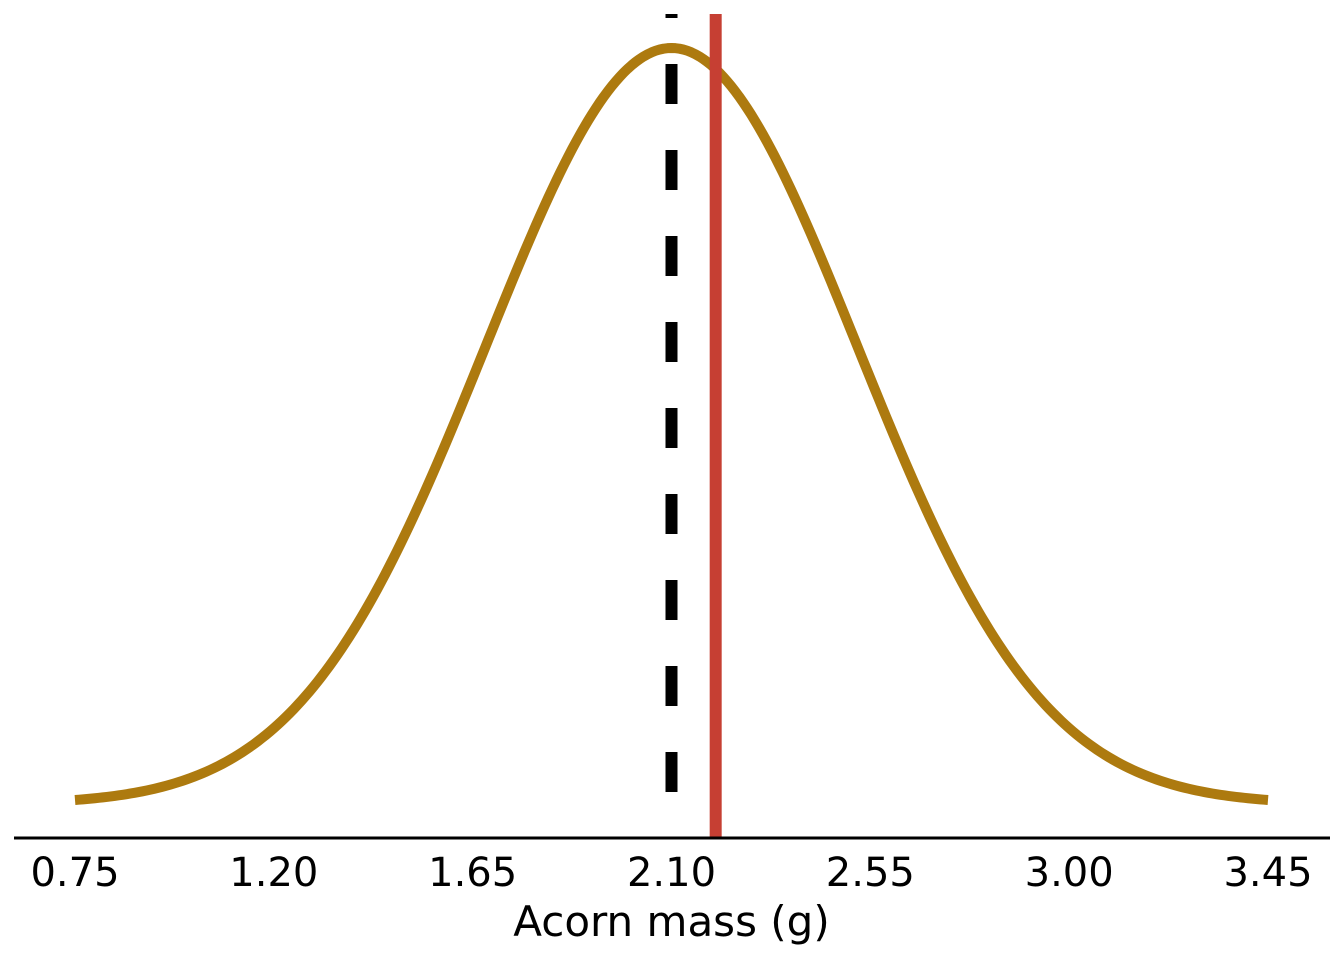 The image size is (1344, 960). I want to click on x-tick-label: 2.10, so click(671, 873).